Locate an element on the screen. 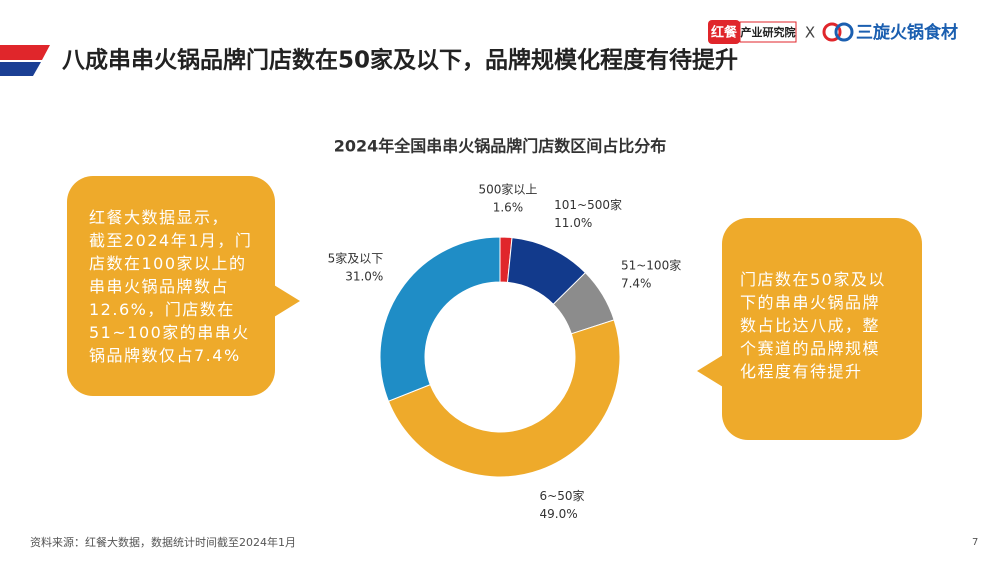  slice-value: 11.0% is located at coordinates (573, 223).